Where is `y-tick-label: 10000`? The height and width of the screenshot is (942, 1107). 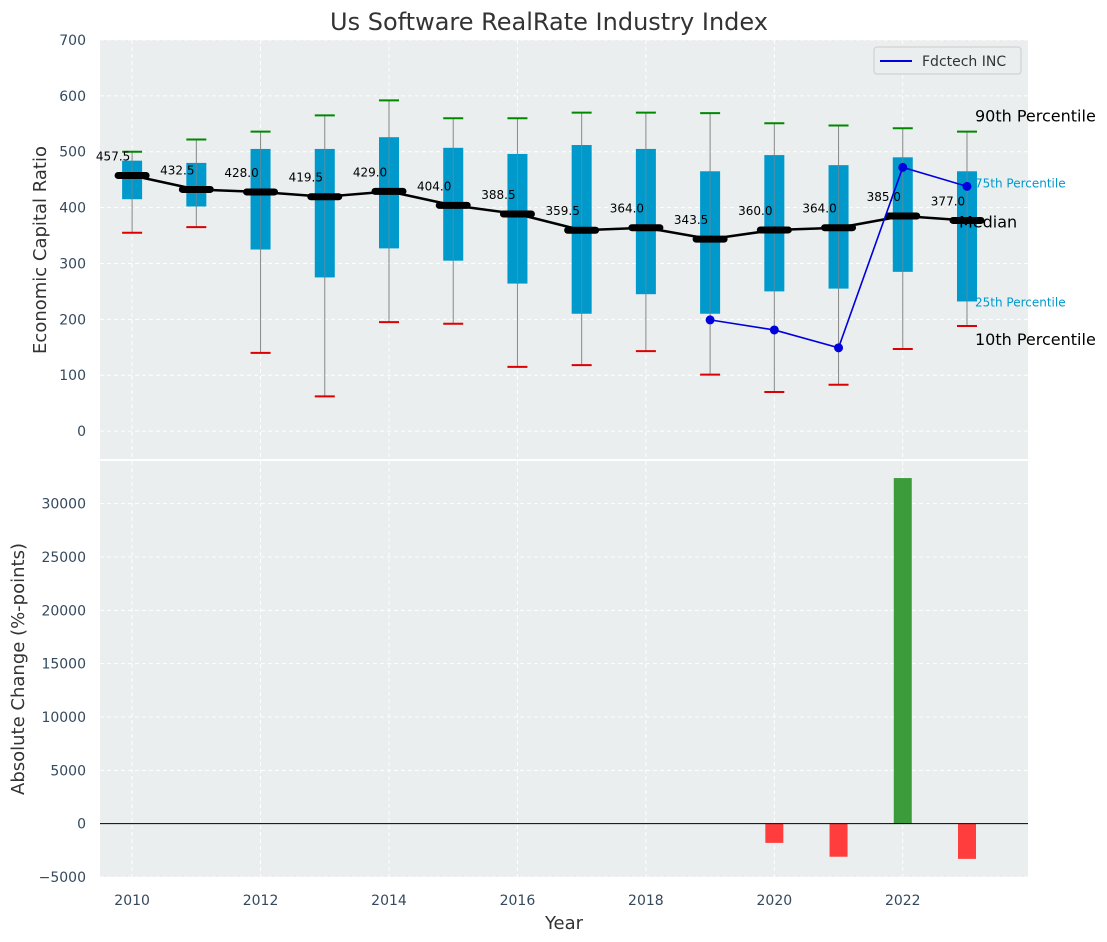 y-tick-label: 10000 is located at coordinates (63, 718).